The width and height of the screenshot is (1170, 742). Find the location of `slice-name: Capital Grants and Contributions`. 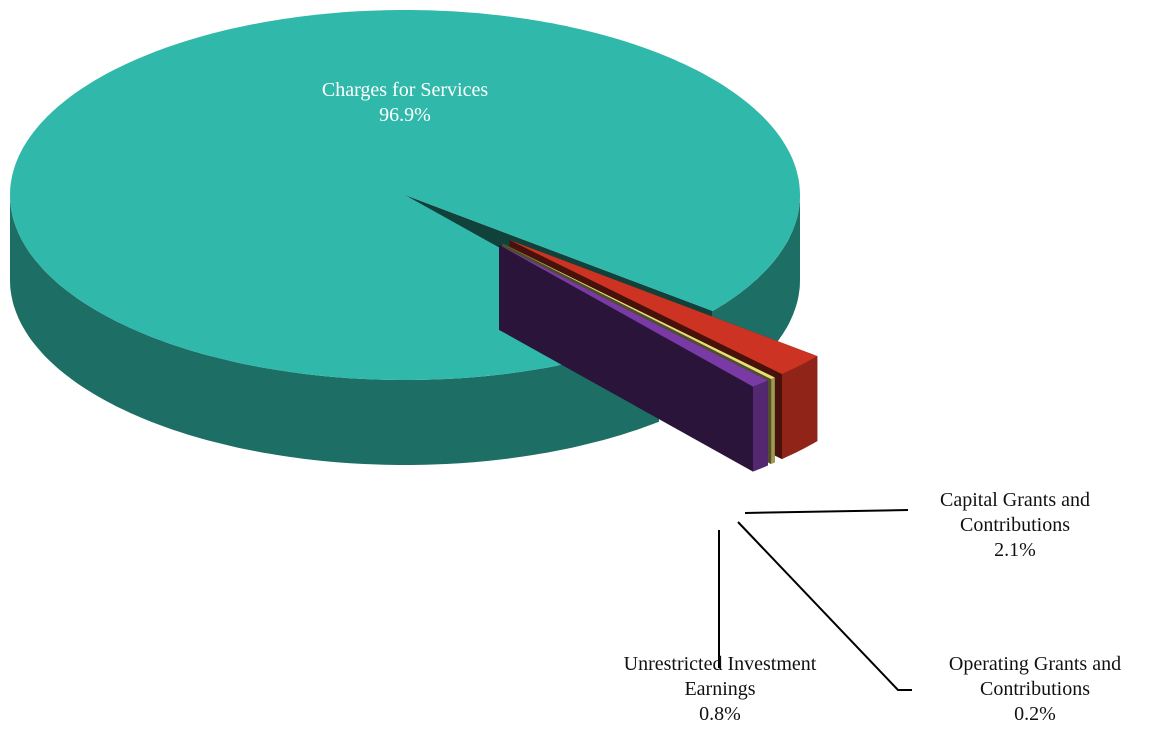

slice-name: Capital Grants and Contributions is located at coordinates (1015, 512).